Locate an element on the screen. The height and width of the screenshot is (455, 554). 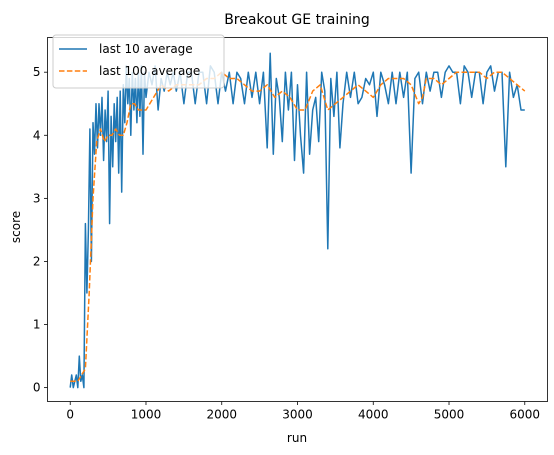
x-tick-label: 4000 is located at coordinates (373, 415).